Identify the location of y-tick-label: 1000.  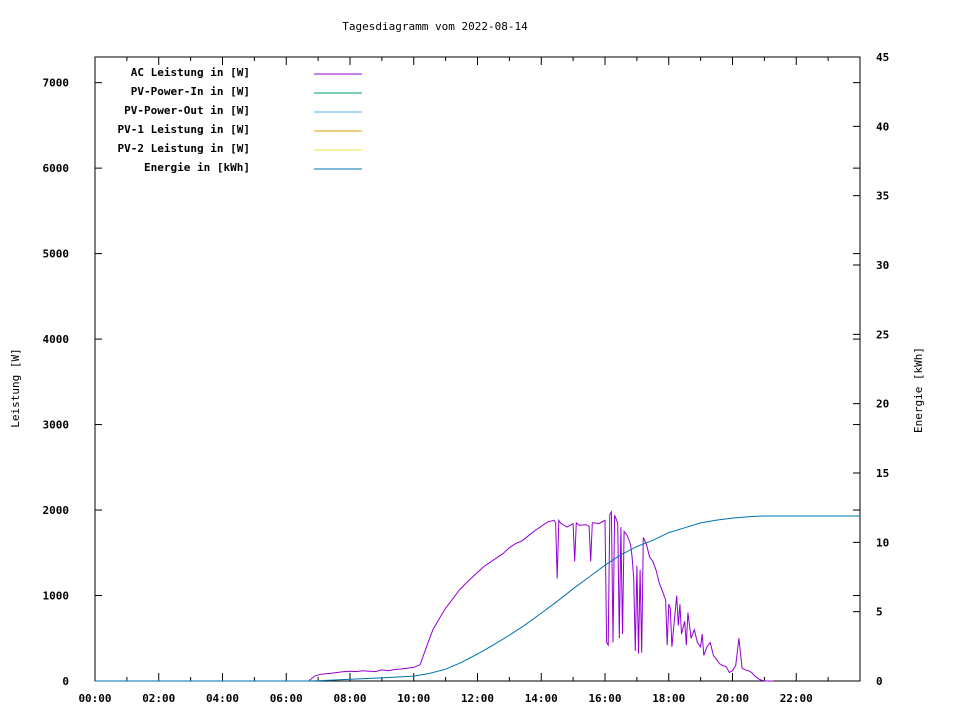
(56, 596).